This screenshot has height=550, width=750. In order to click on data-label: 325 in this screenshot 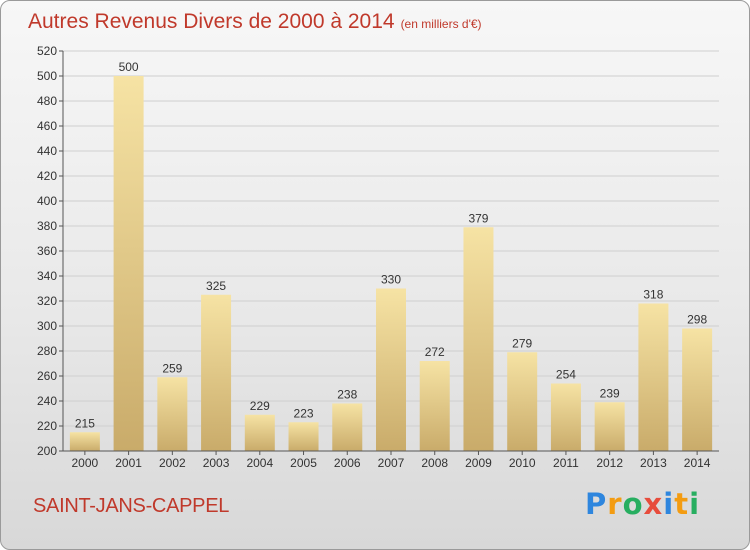, I will do `click(216, 286)`.